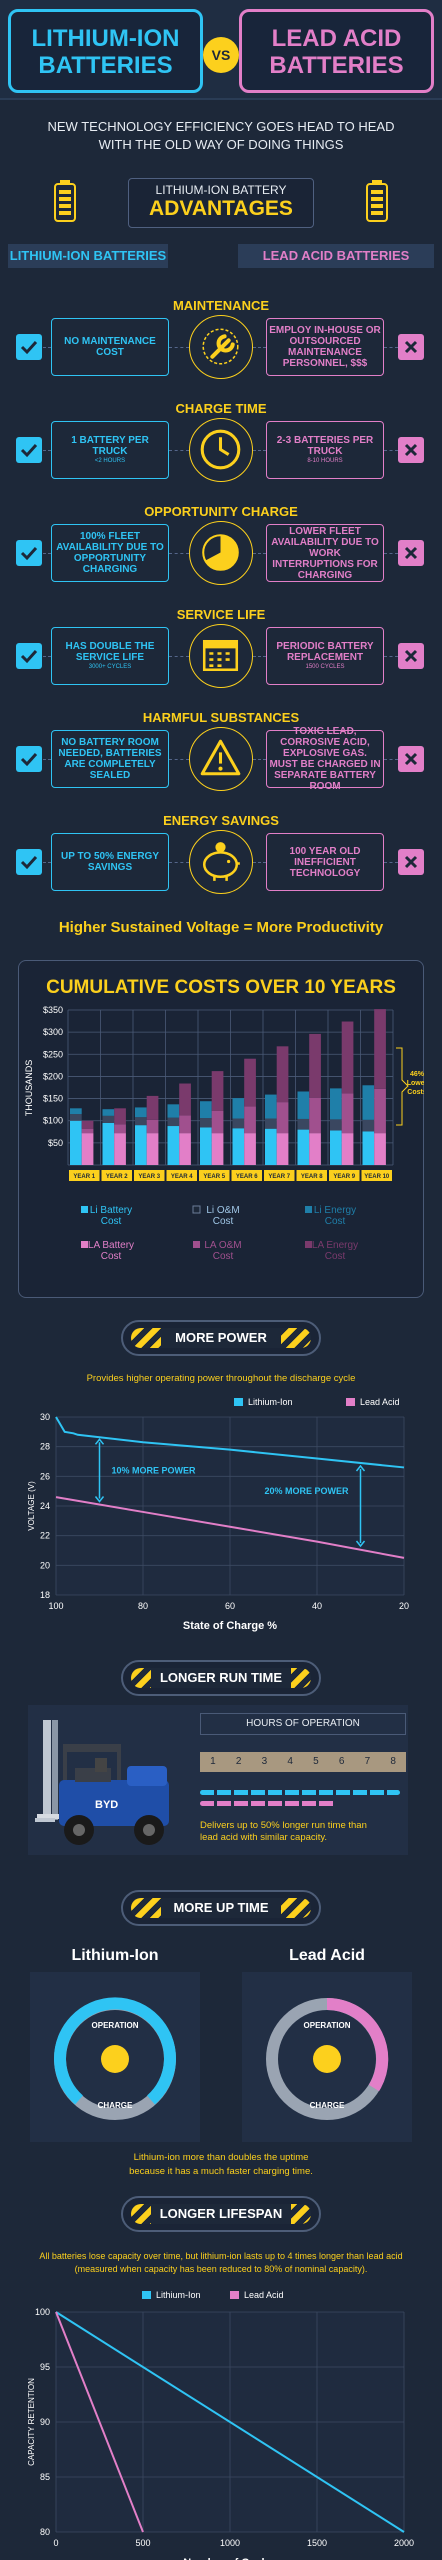 This screenshot has width=442, height=2560. I want to click on series-line-lead-acid, so click(230, 1527).